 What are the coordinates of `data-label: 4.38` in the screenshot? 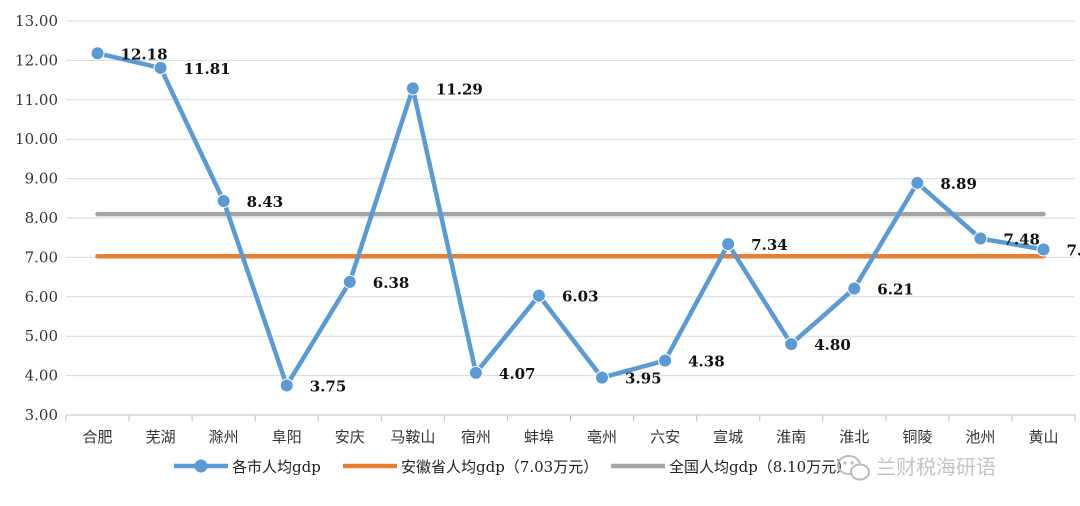 It's located at (706, 362).